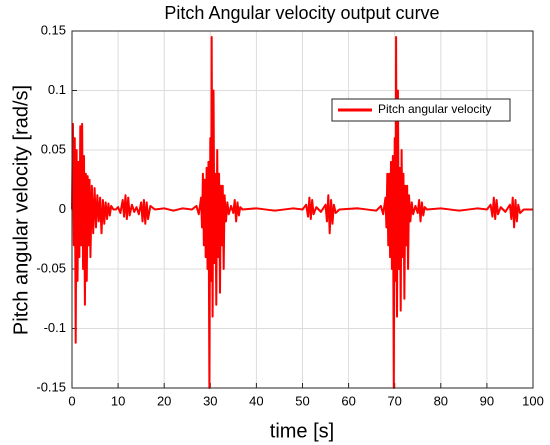 This screenshot has width=550, height=445. What do you see at coordinates (53, 148) in the screenshot?
I see `y-tick-label: 0.05` at bounding box center [53, 148].